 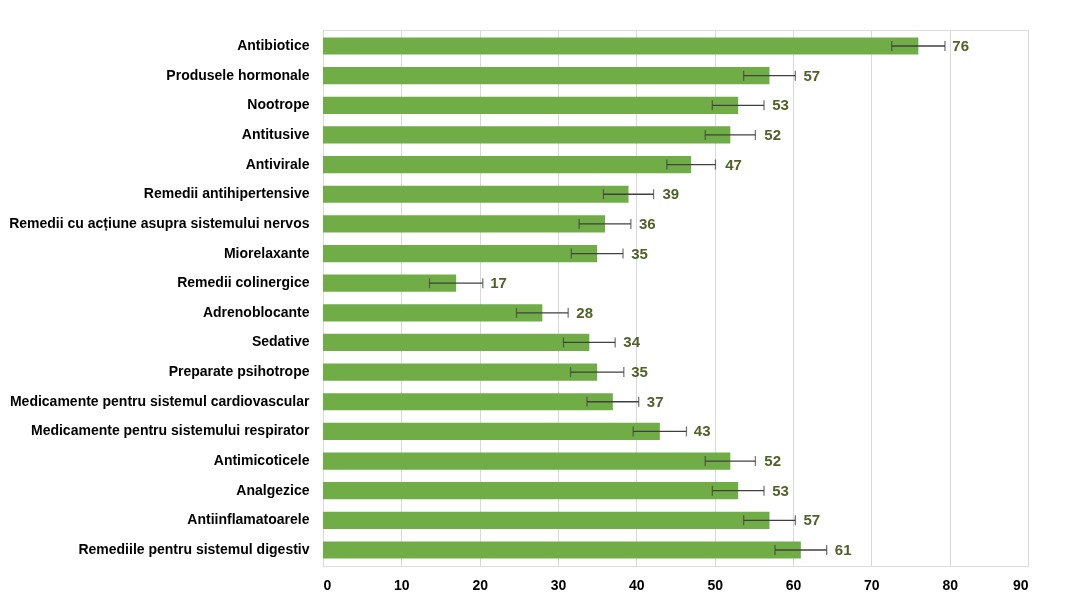 I want to click on y-tick-label: Remedii cu acțiune asupra sistemului nervos, so click(x=159, y=222).